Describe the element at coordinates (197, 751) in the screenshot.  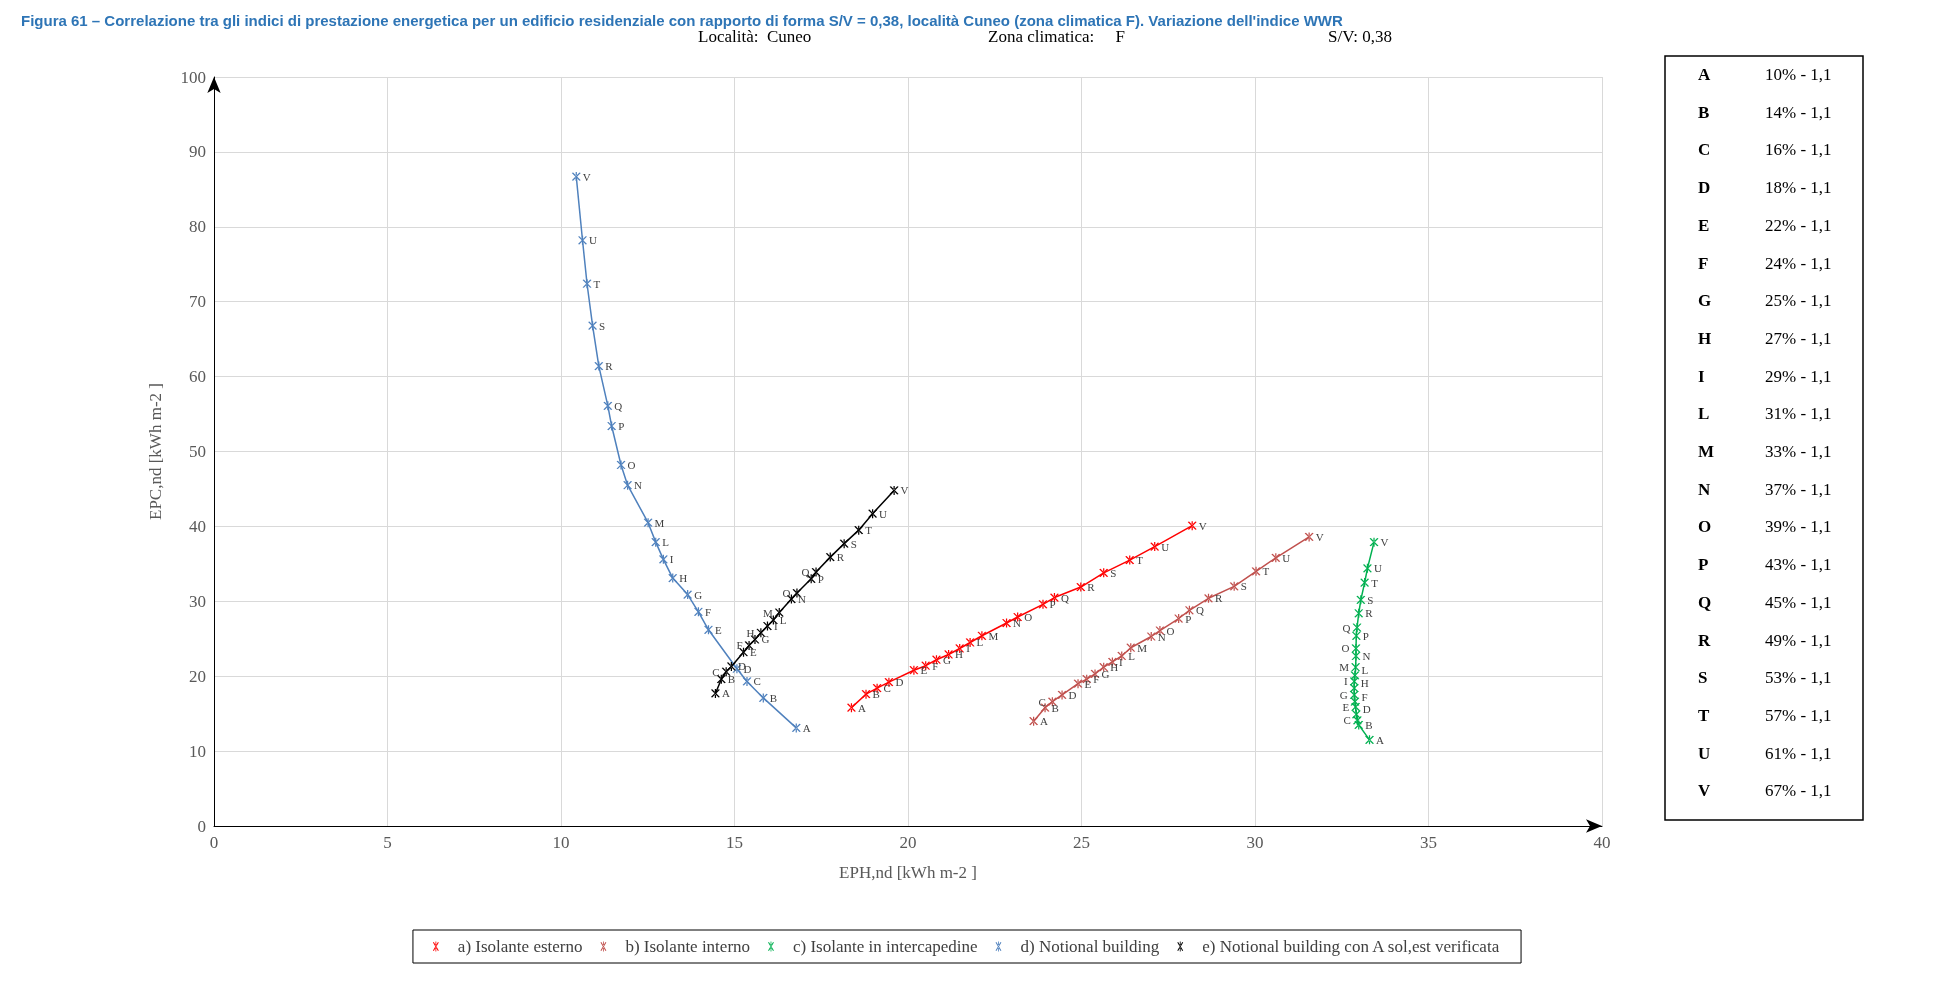
I see `y-tick-label: 10` at that location.